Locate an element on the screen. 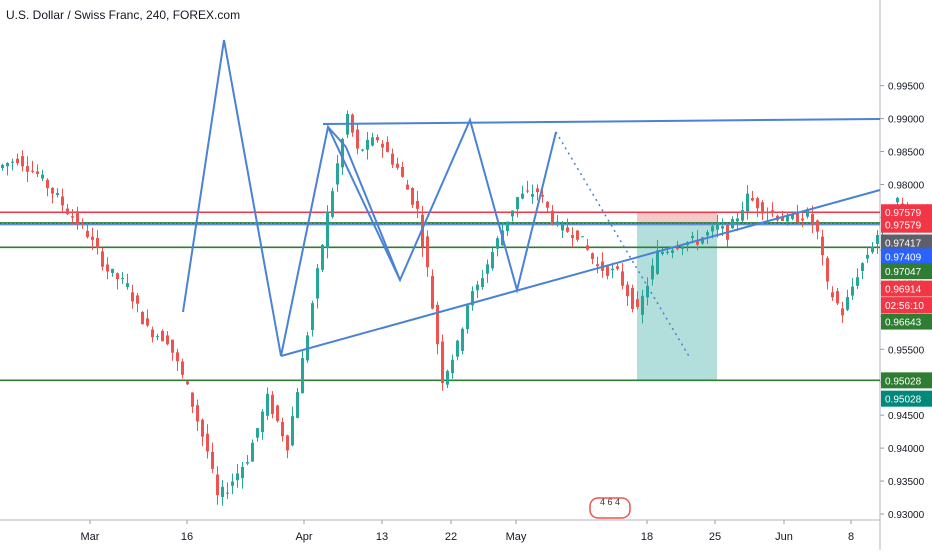  x-tick-label: 22 is located at coordinates (451, 537).